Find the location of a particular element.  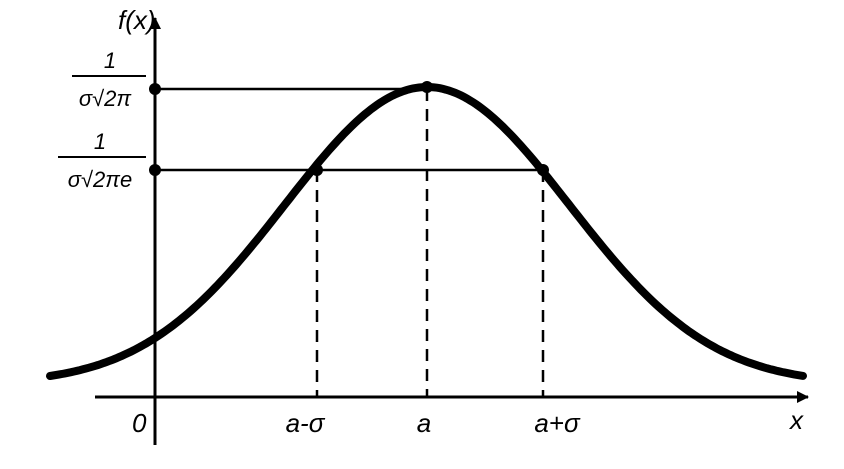

x-tick-label: a+σ is located at coordinates (557, 423).